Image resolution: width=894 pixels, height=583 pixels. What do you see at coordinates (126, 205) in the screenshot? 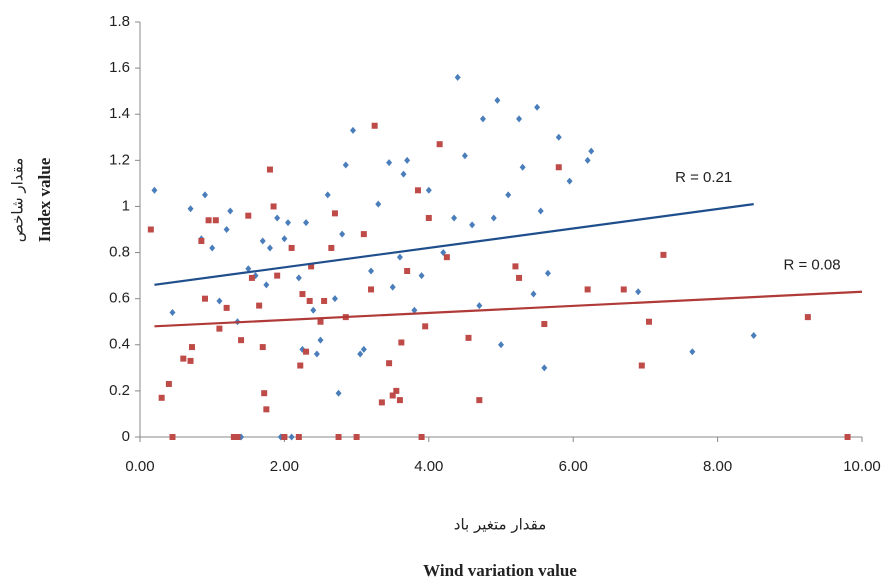
I see `y-tick-label: 1` at bounding box center [126, 205].